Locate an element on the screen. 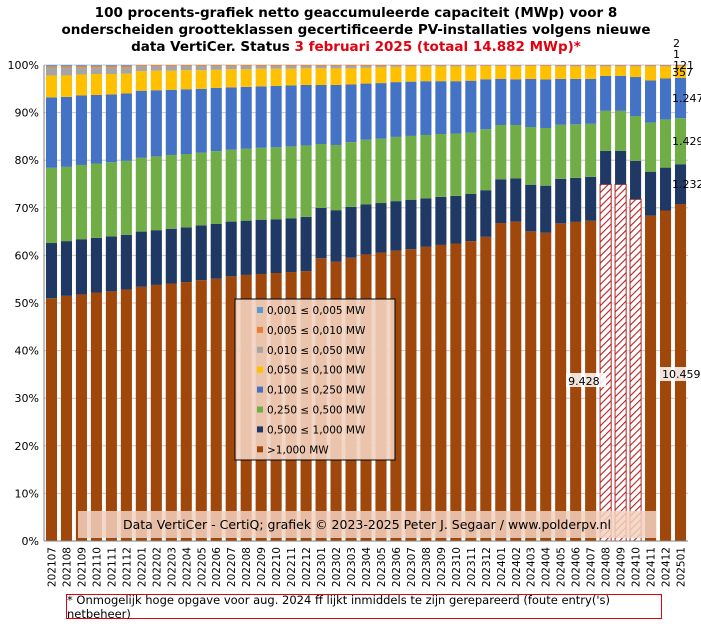 This screenshot has width=701, height=628. x-tick-label: 202208 is located at coordinates (247, 567).